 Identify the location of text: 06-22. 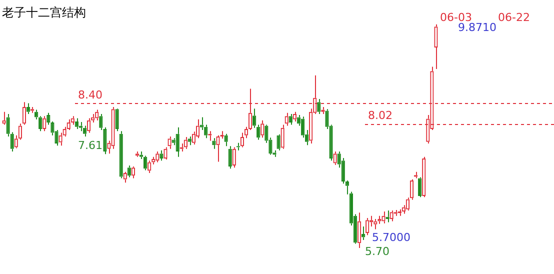
(514, 17).